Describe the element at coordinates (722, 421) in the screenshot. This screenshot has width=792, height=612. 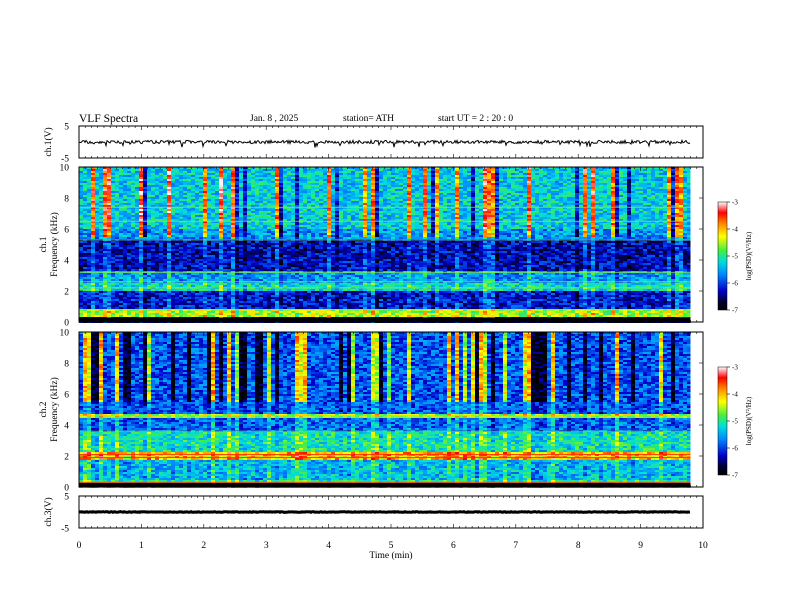
I see `colorbar-ch2` at that location.